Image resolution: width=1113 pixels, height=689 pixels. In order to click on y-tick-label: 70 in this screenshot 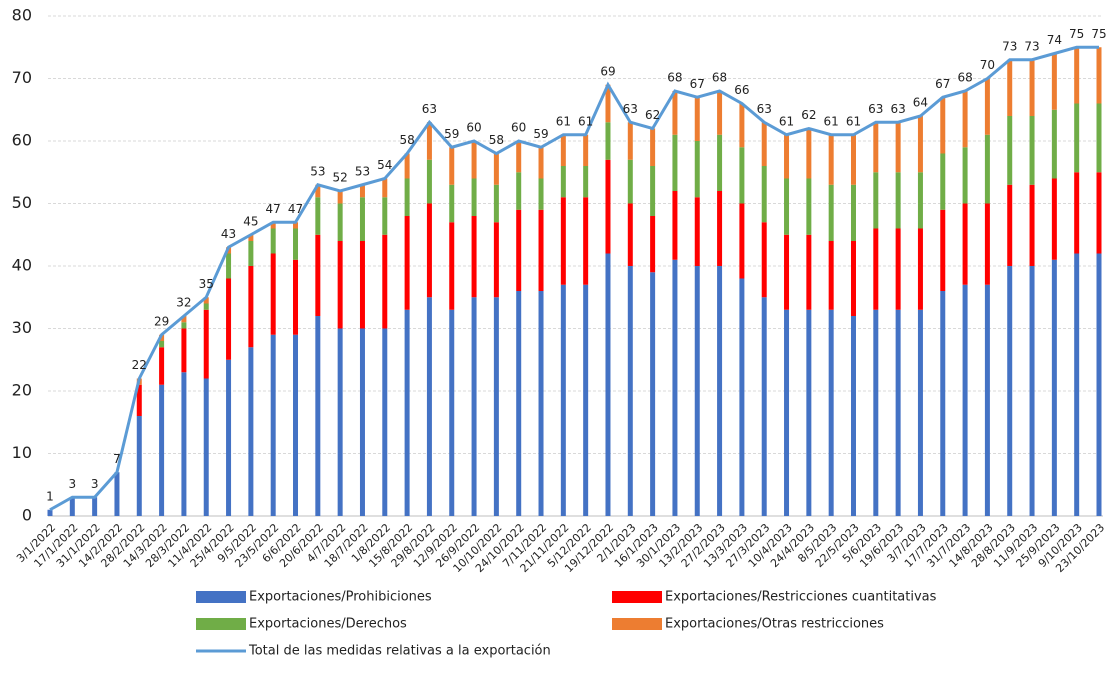, I will do `click(22, 77)`.